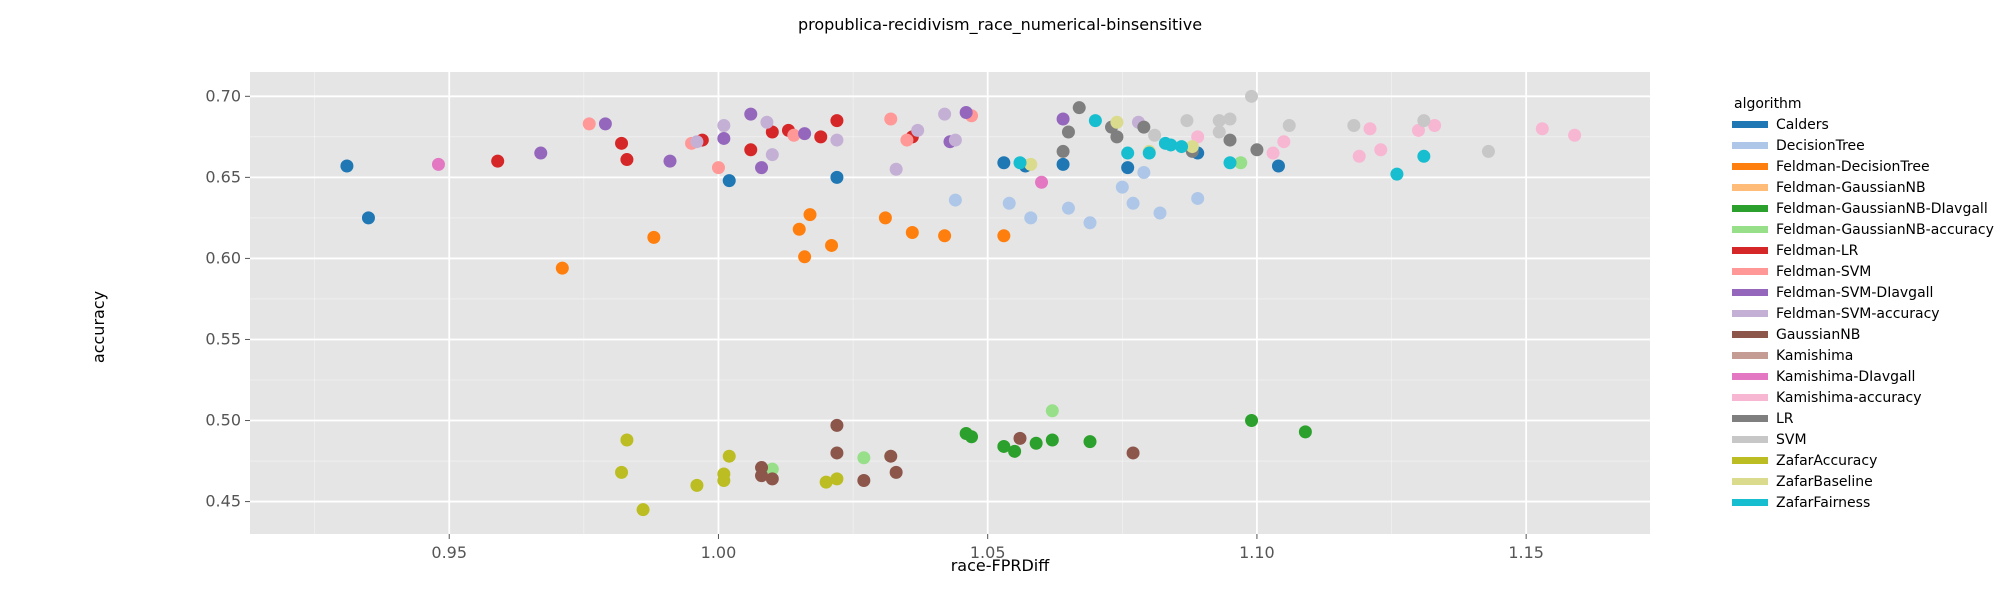 Image resolution: width=2000 pixels, height=600 pixels. Describe the element at coordinates (1802, 125) in the screenshot. I see `legend-label: Calders` at that location.